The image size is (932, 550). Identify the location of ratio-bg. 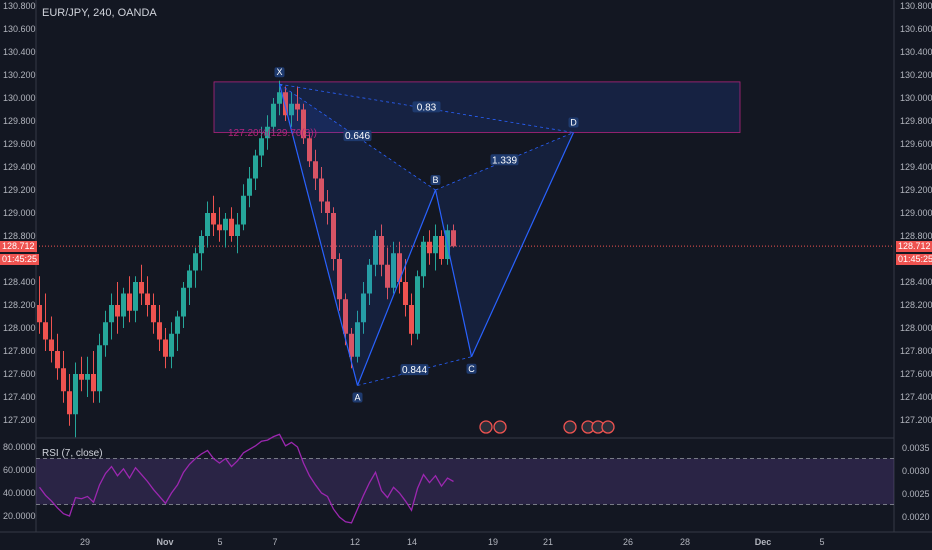
(504, 160).